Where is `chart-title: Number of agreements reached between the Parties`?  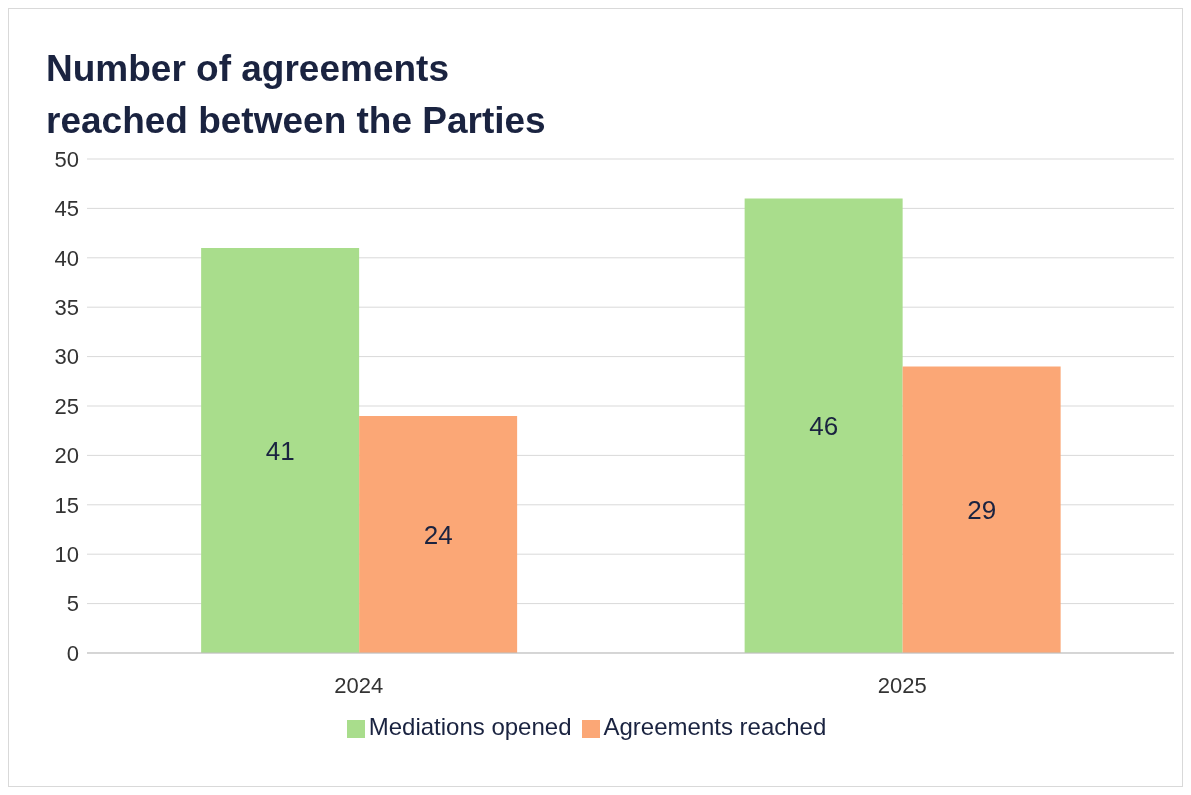 chart-title: Number of agreements reached between the Parties is located at coordinates (296, 94).